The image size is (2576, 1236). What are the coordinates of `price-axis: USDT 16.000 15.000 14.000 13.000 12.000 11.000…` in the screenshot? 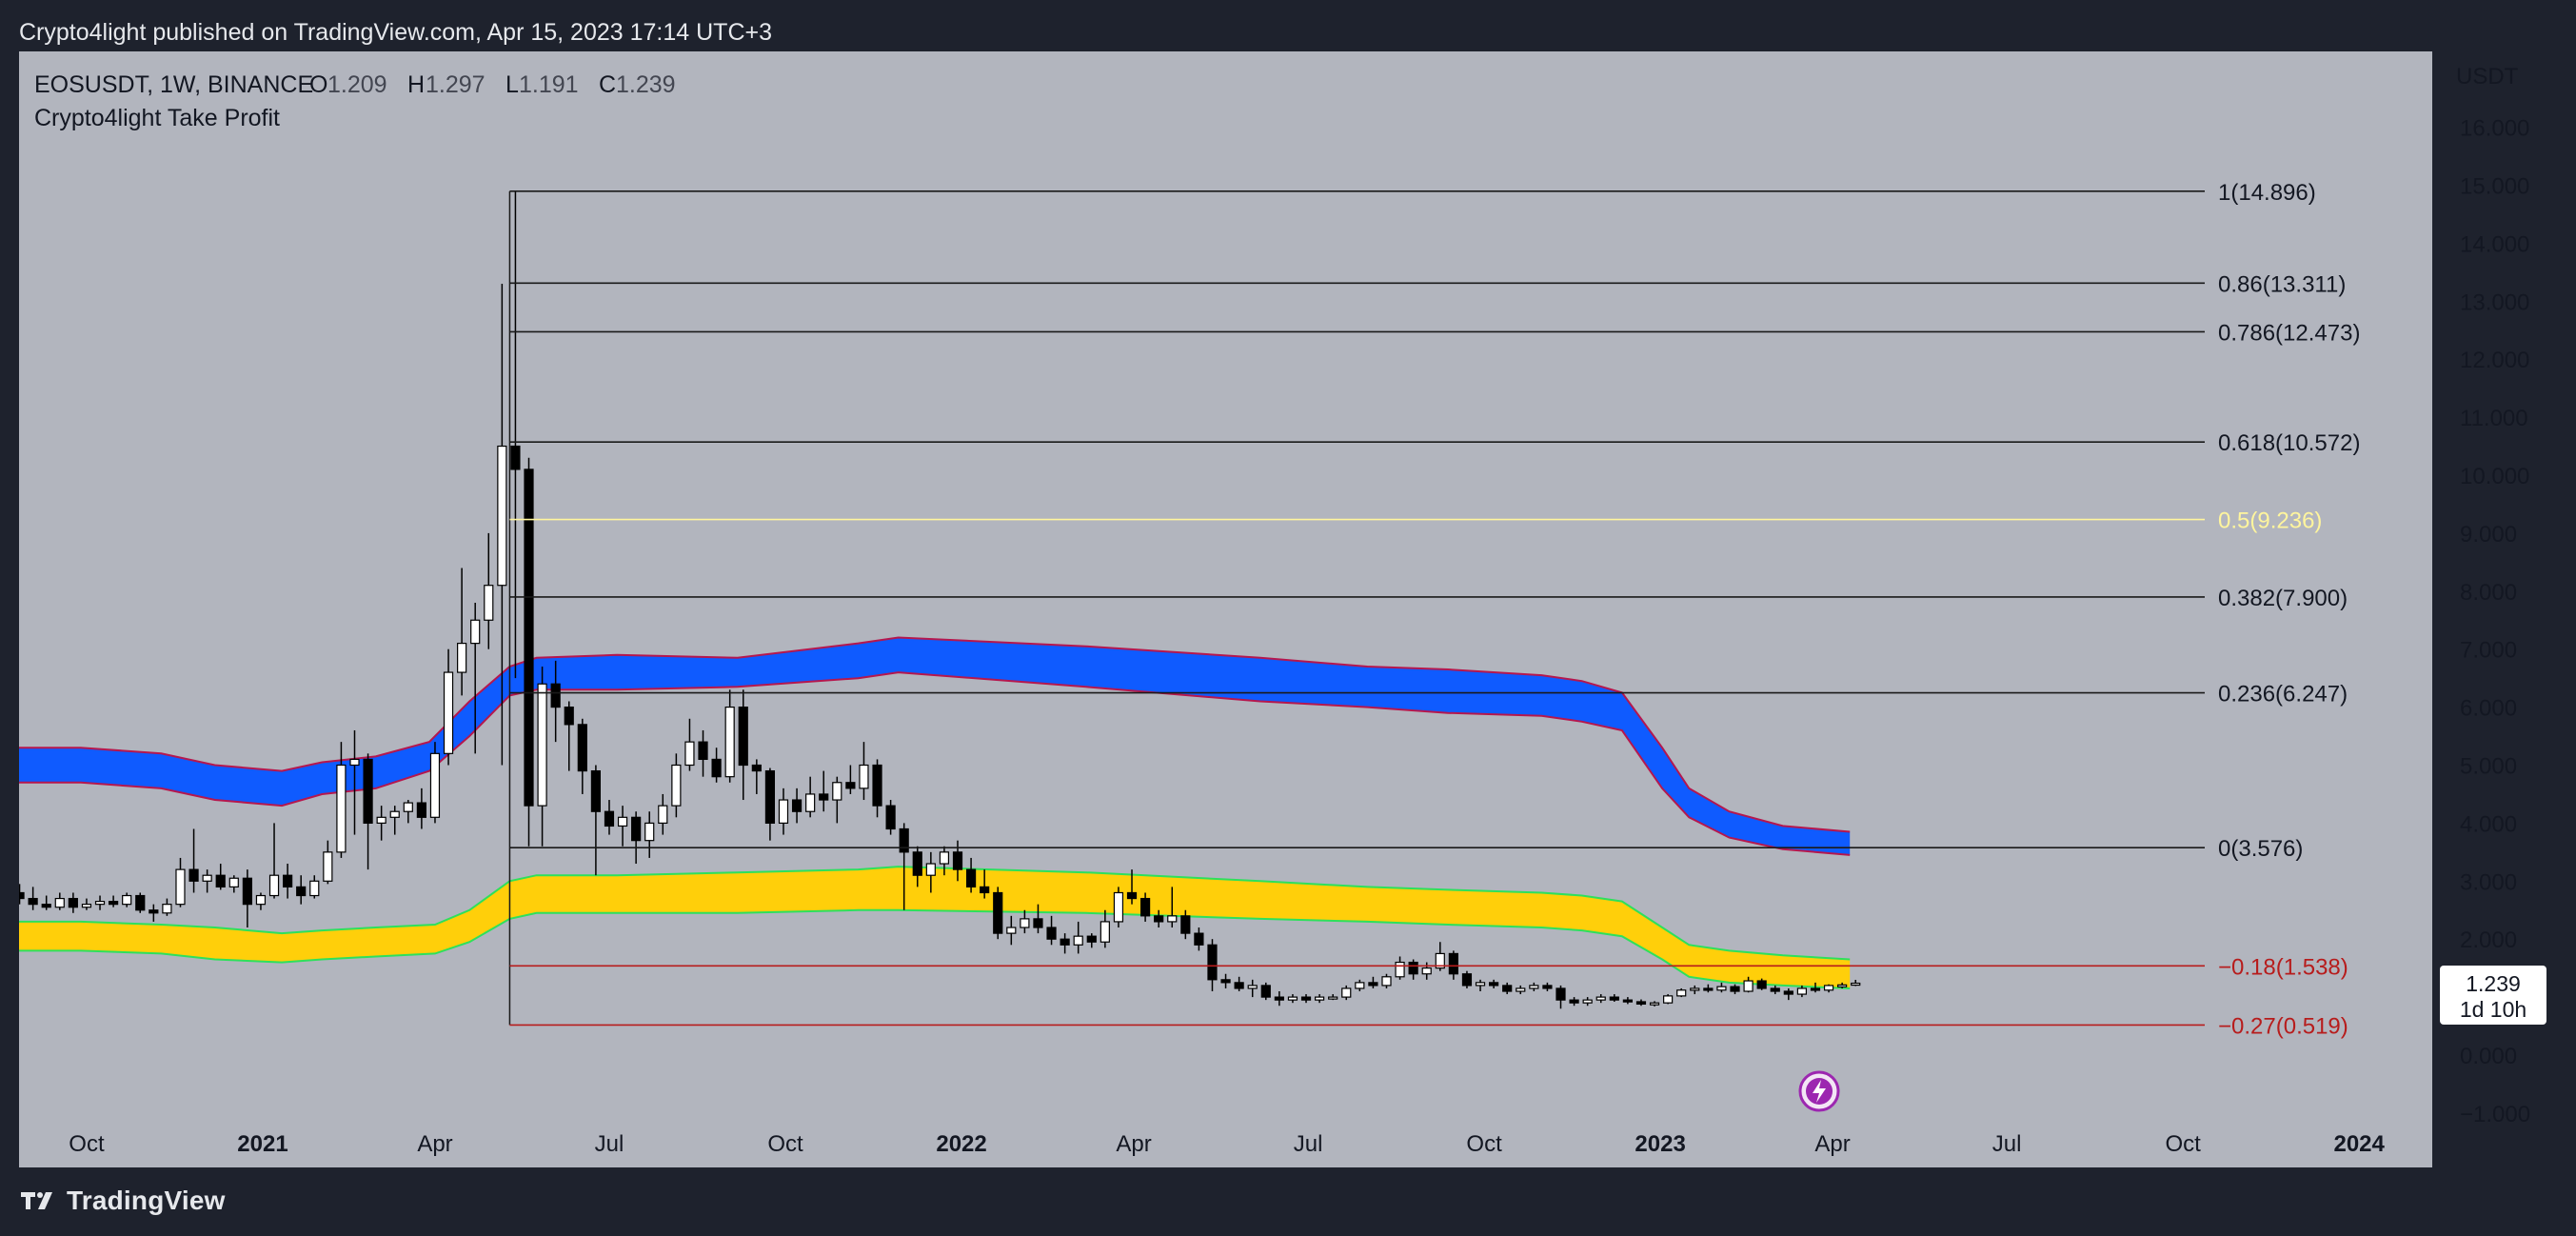 It's located at (2493, 595).